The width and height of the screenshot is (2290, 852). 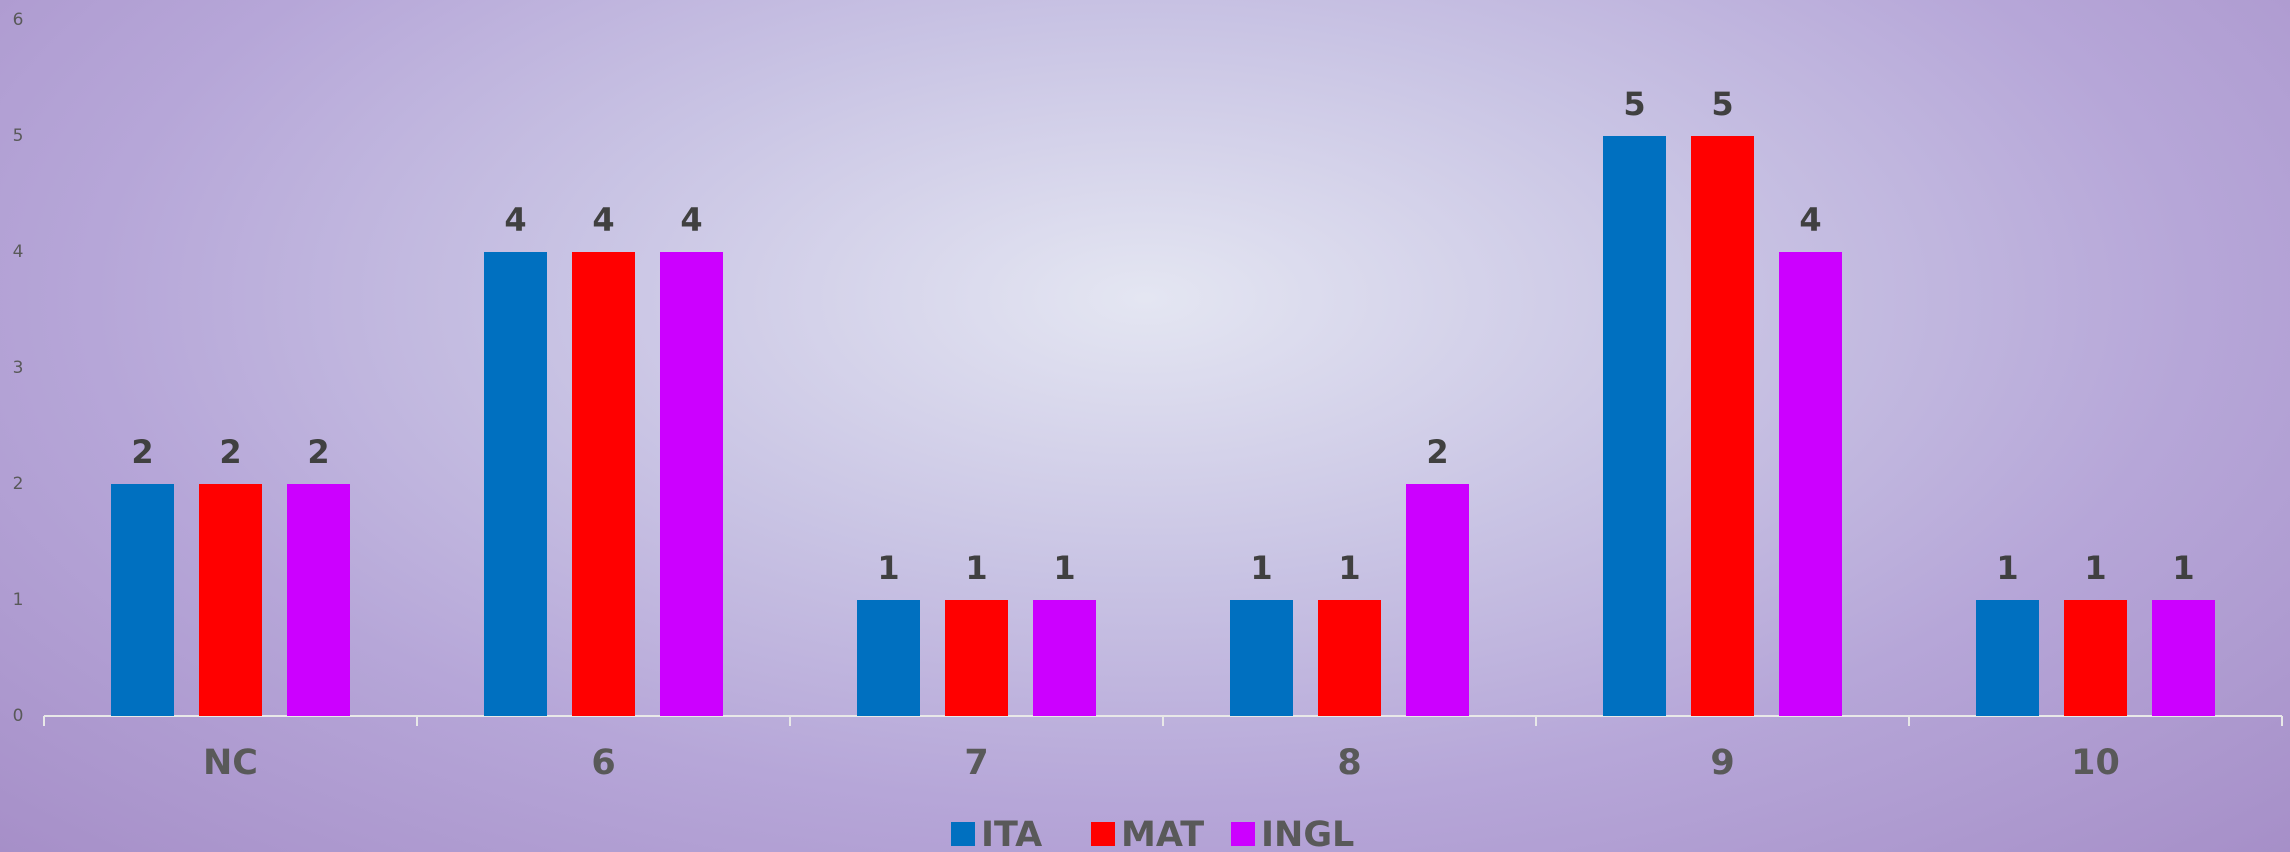 I want to click on x-tick-label: 9, so click(x=1722, y=763).